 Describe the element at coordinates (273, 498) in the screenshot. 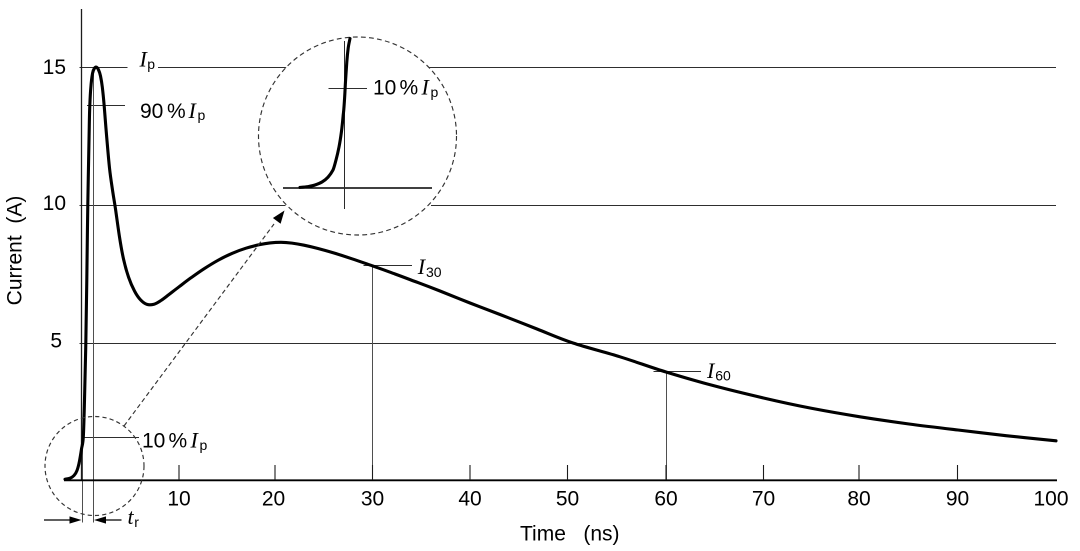

I see `svg-text: 20` at that location.